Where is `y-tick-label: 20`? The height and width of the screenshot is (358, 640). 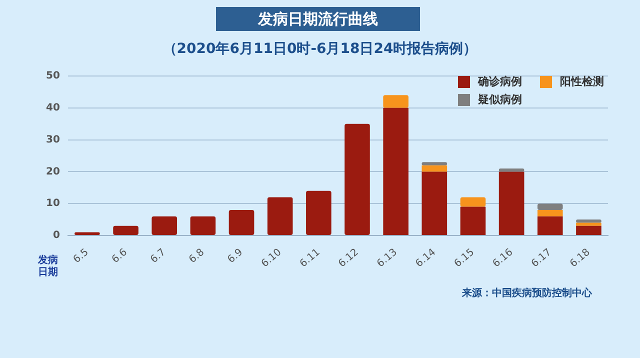 y-tick-label: 20 is located at coordinates (53, 172).